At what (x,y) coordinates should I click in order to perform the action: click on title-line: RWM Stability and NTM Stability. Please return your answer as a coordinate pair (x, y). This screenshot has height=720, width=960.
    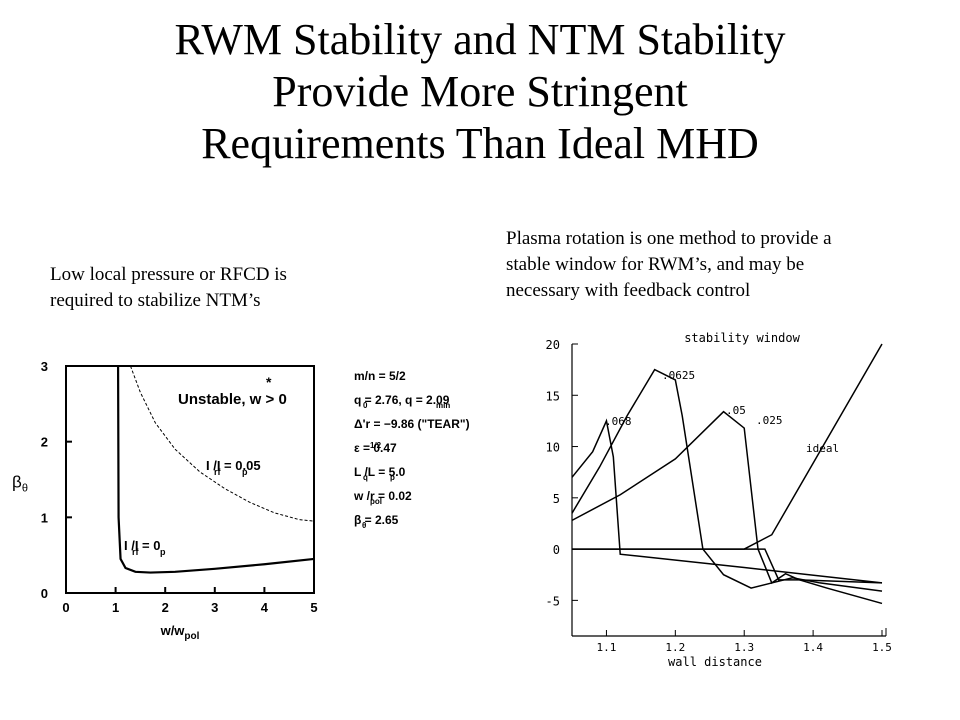
    Looking at the image, I should click on (480, 39).